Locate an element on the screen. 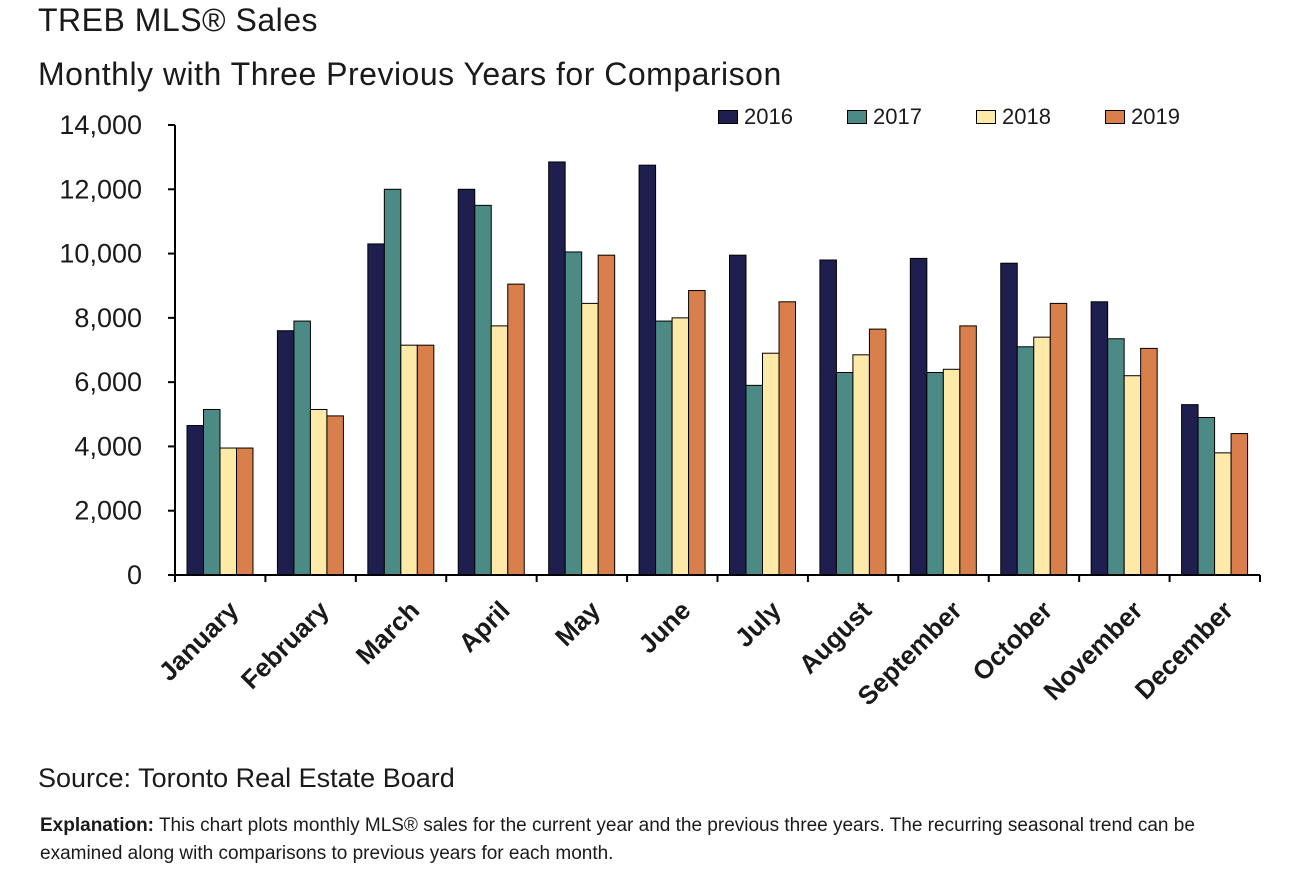  bar-2017-june is located at coordinates (664, 448).